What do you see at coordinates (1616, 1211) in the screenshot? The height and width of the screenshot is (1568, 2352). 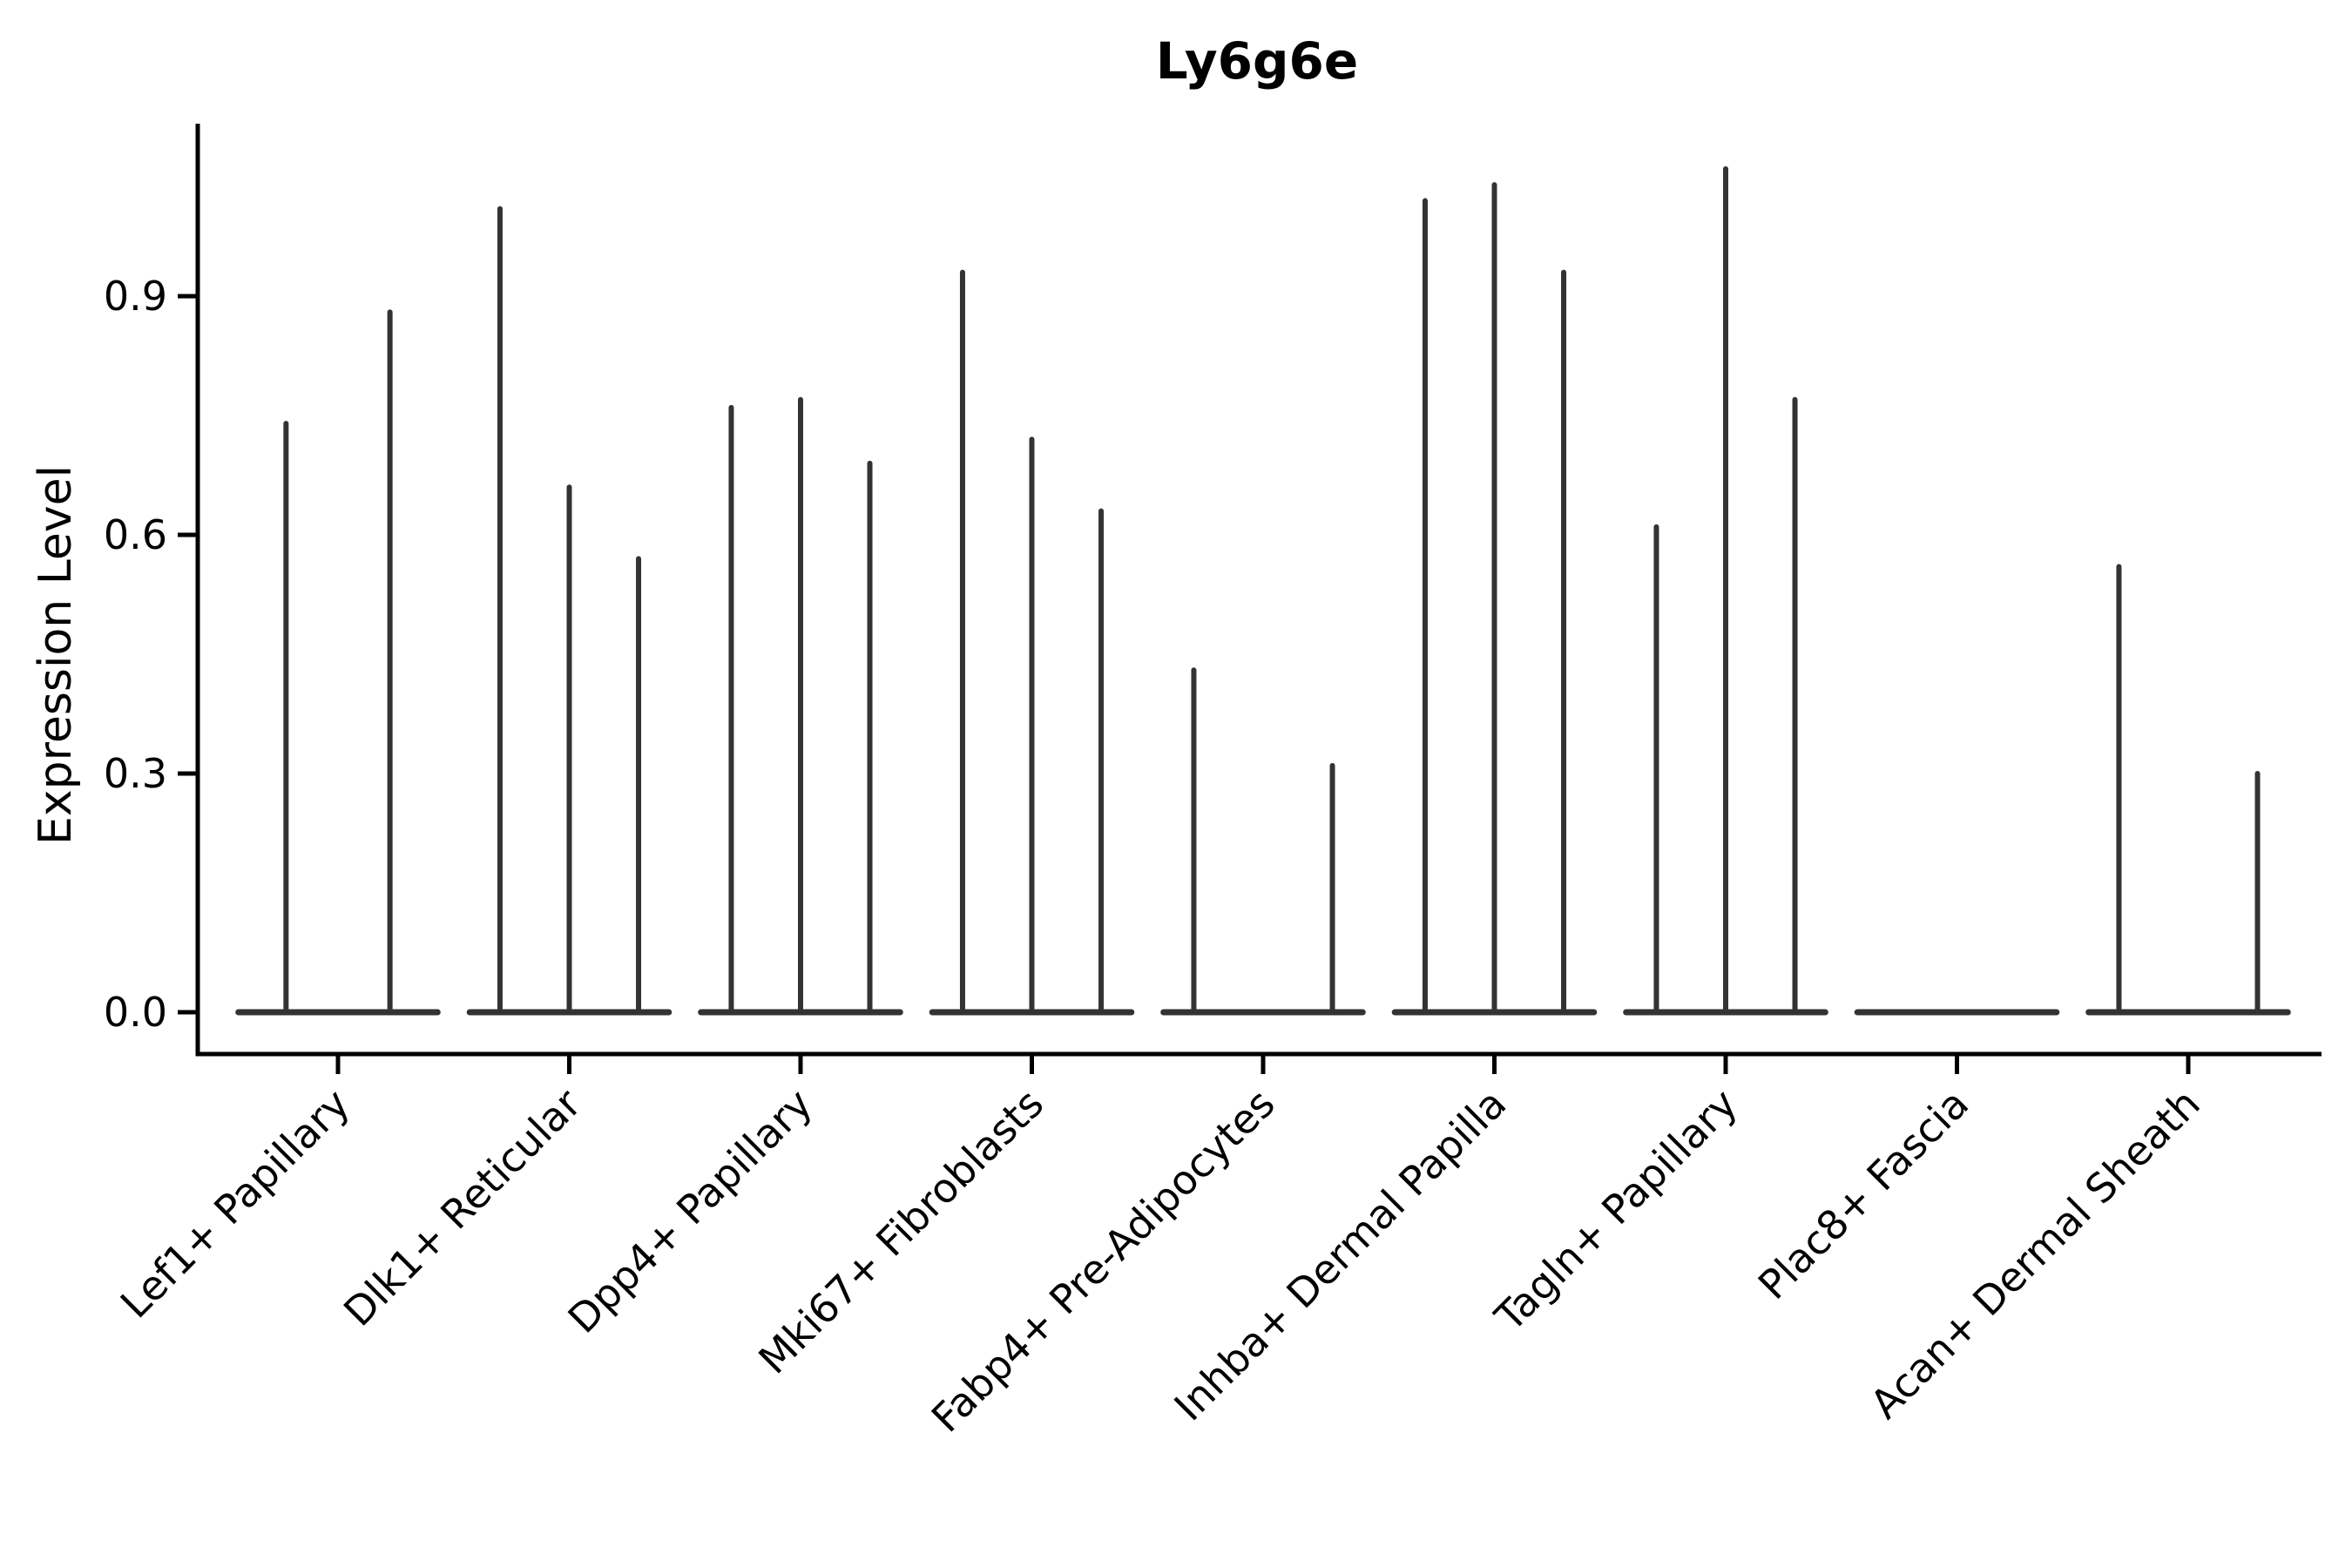 I see `x-tick-label: Tagln+ Papillary` at bounding box center [1616, 1211].